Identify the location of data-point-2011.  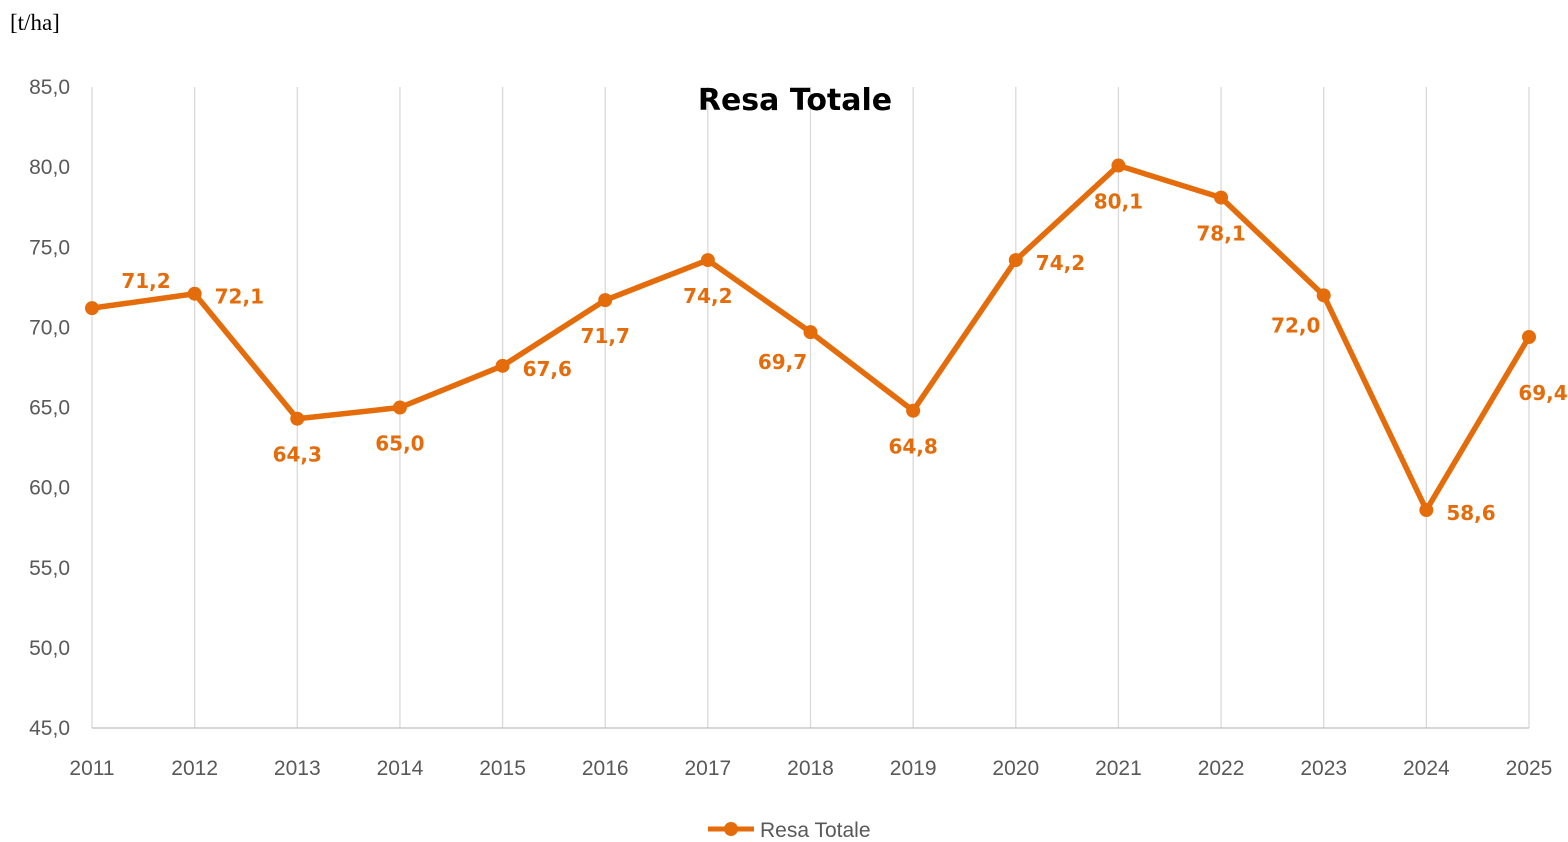
(92, 308).